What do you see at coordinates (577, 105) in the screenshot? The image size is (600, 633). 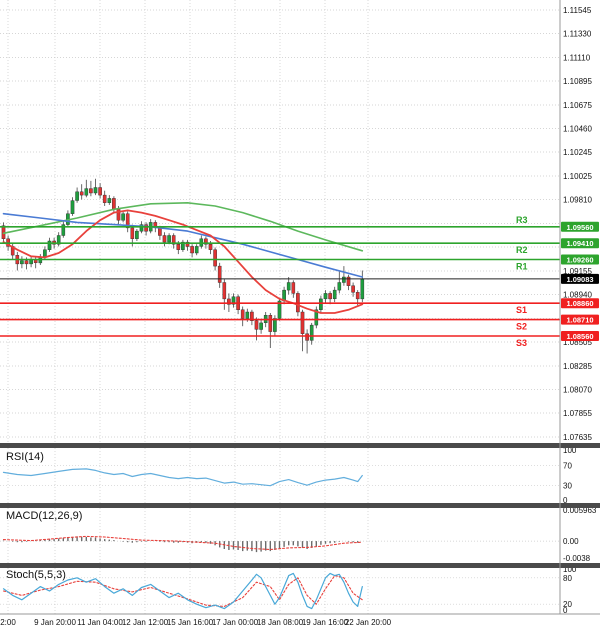 I see `price-tick-label: 1.10675` at bounding box center [577, 105].